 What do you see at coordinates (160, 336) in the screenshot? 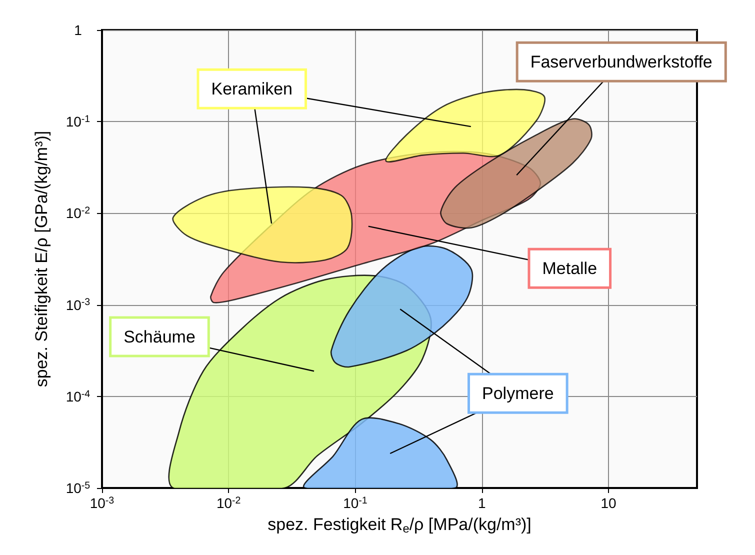
I see `series-label: Schäume` at bounding box center [160, 336].